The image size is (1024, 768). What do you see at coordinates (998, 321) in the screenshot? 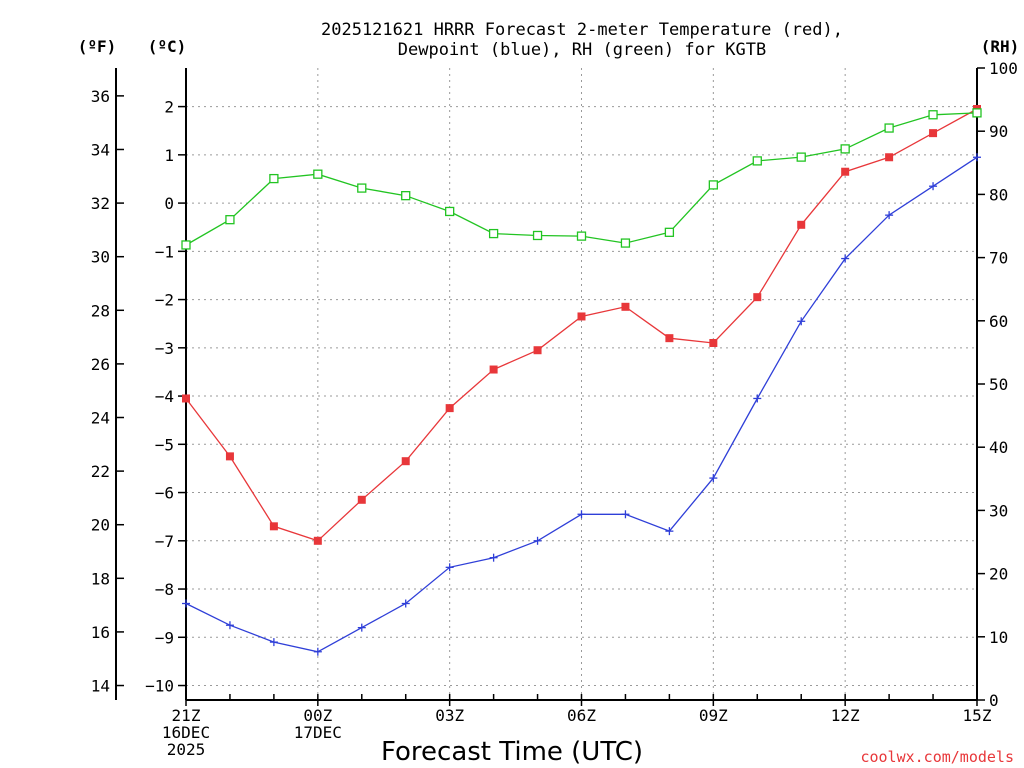
I see `rh-tick-label: 60` at bounding box center [998, 321].